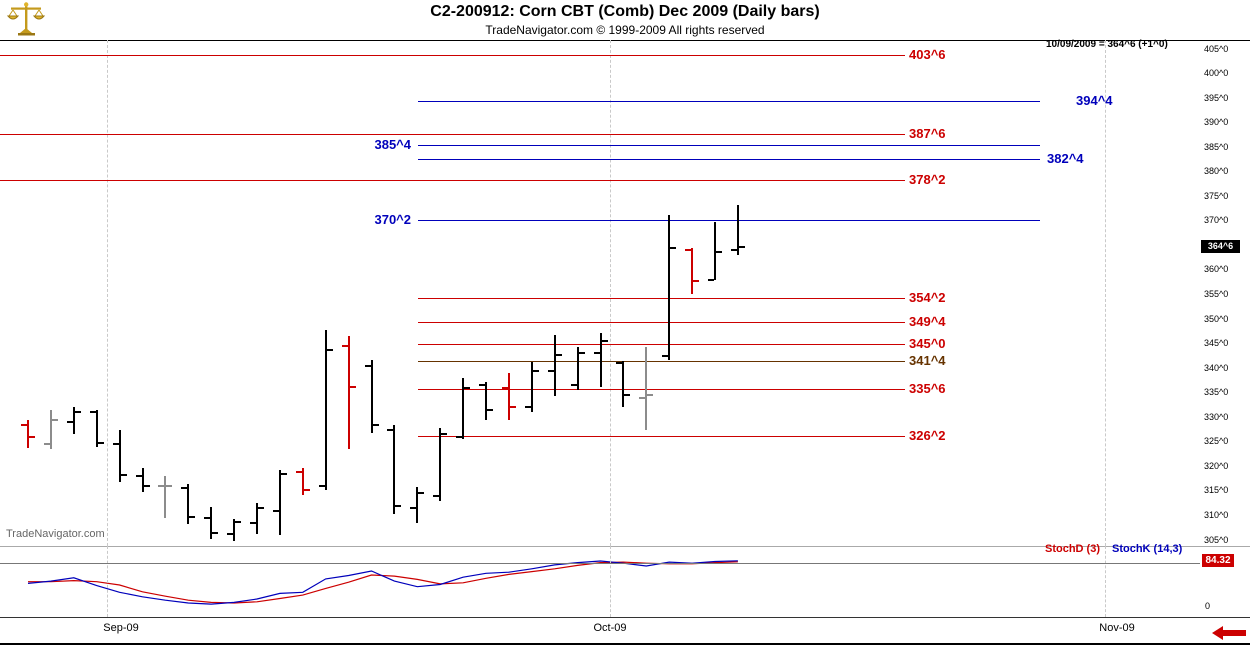 The width and height of the screenshot is (1250, 645). I want to click on sr-line-label: 326^2, so click(927, 435).